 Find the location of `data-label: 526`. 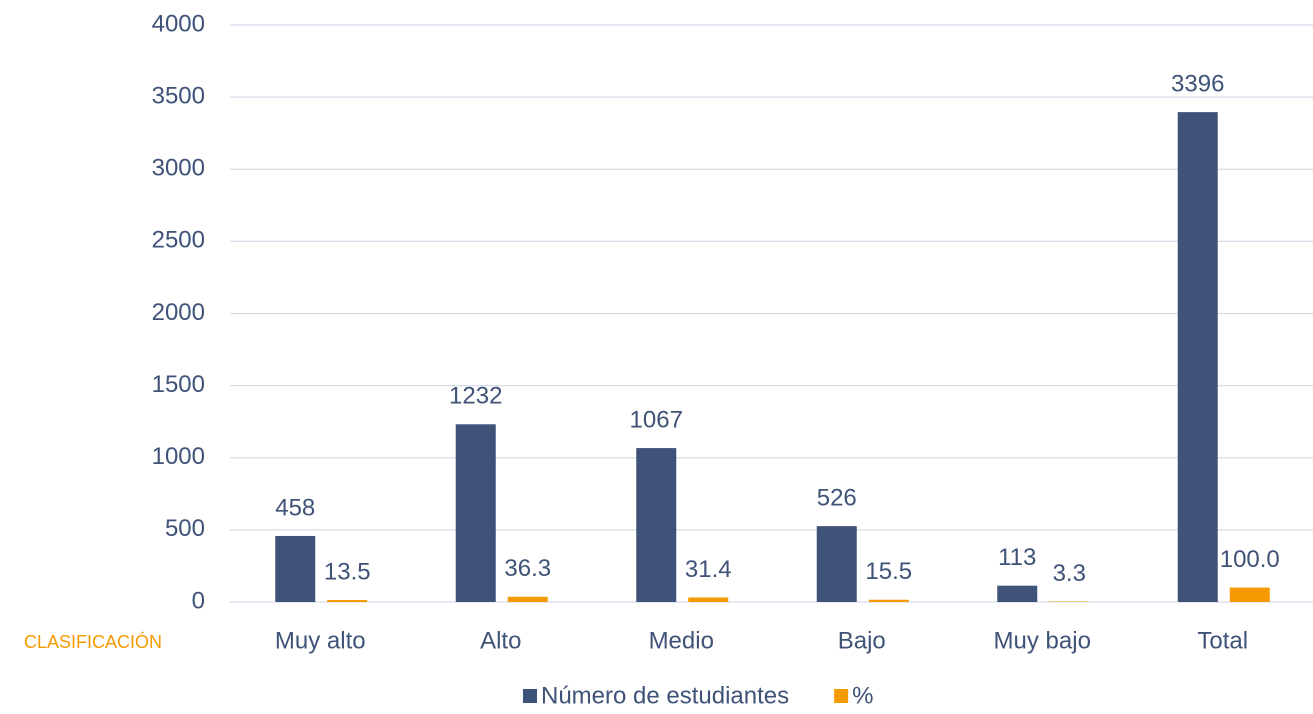

data-label: 526 is located at coordinates (837, 497).